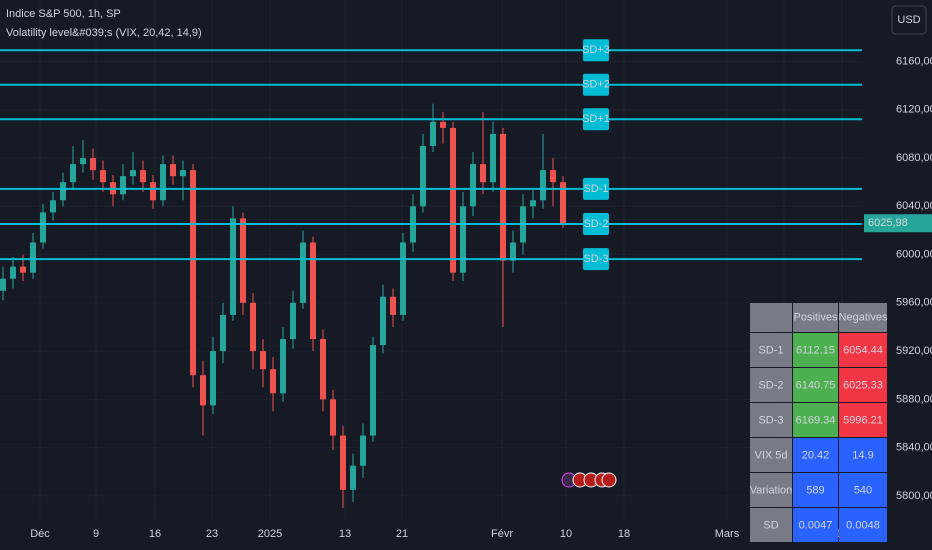 This screenshot has height=550, width=932. I want to click on chart-title: Indice S&P 500, 1h, SP, so click(63, 14).